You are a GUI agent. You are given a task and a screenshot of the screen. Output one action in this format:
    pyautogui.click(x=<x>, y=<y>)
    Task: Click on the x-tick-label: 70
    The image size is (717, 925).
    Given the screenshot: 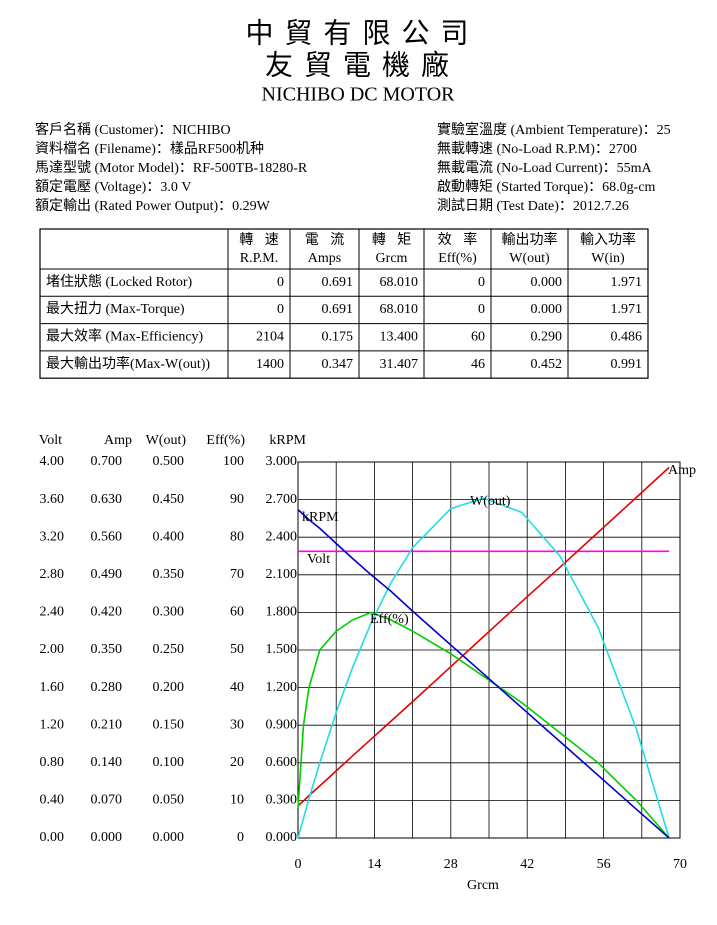 What is the action you would take?
    pyautogui.click(x=680, y=864)
    